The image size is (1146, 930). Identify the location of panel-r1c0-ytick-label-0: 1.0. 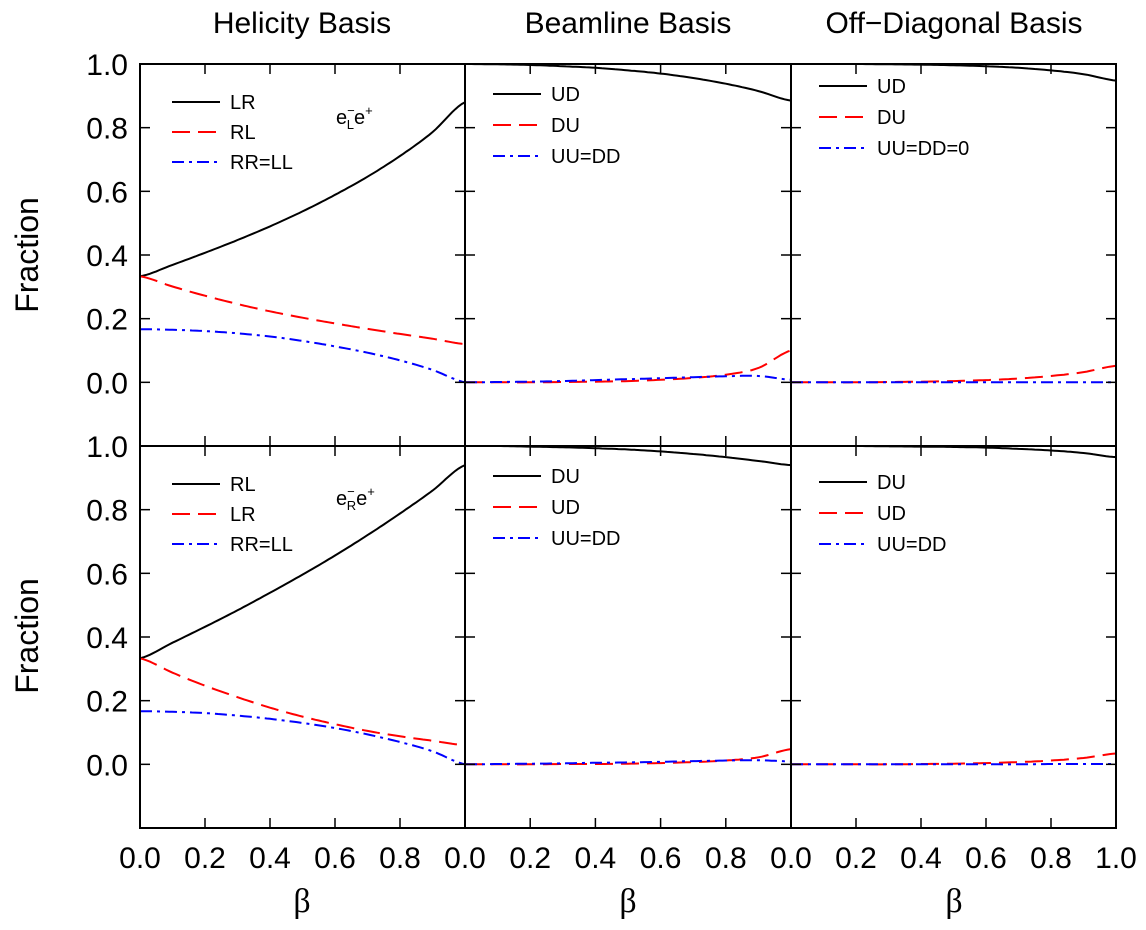
(107, 447).